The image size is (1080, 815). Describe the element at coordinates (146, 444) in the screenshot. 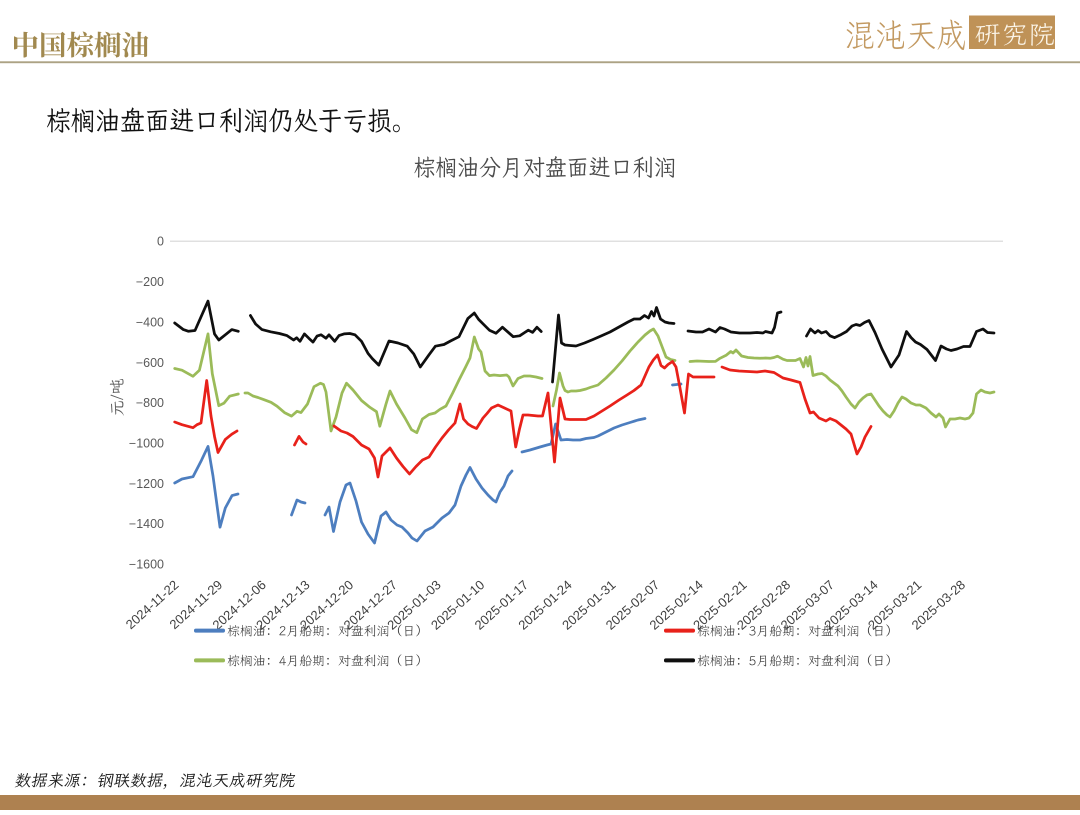

I see `svg-text: −1000` at that location.